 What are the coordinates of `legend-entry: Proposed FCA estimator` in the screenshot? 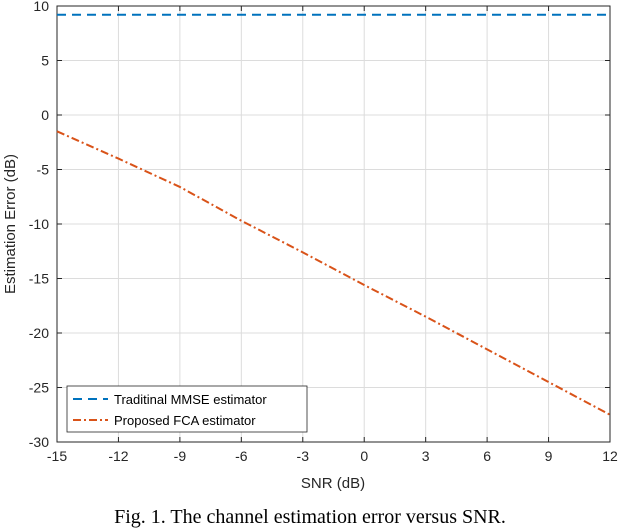 It's located at (185, 420).